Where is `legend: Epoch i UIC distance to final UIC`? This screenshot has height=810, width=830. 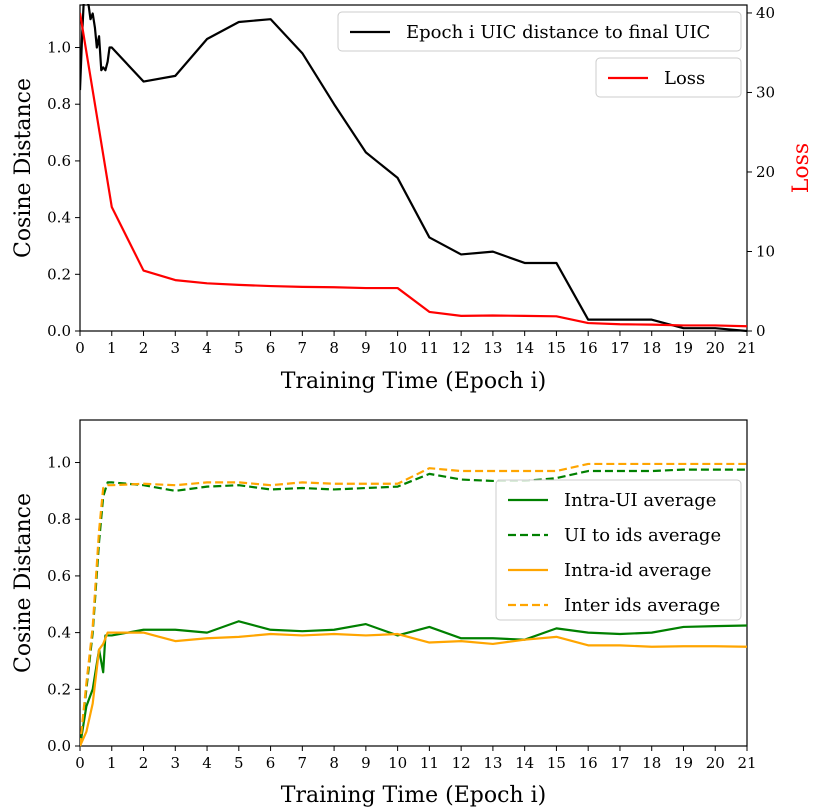 legend: Epoch i UIC distance to final UIC is located at coordinates (539, 31).